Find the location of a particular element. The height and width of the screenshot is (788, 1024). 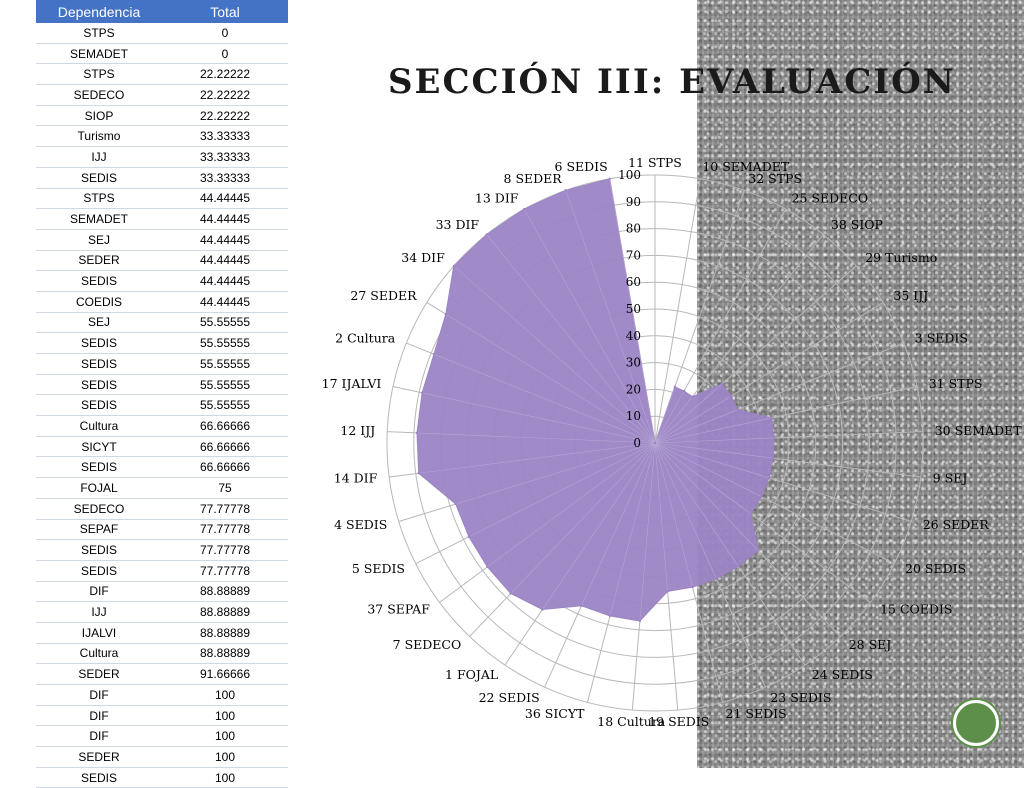

category-label: 21 SEDIS is located at coordinates (756, 713).